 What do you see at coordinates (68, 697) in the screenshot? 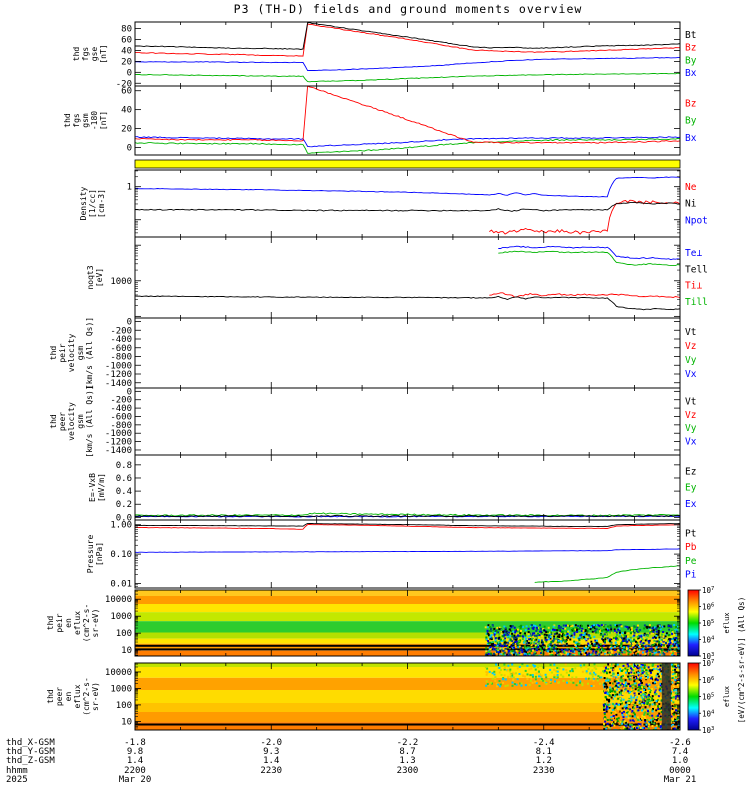
I see `panel-ylabel: en` at bounding box center [68, 697].